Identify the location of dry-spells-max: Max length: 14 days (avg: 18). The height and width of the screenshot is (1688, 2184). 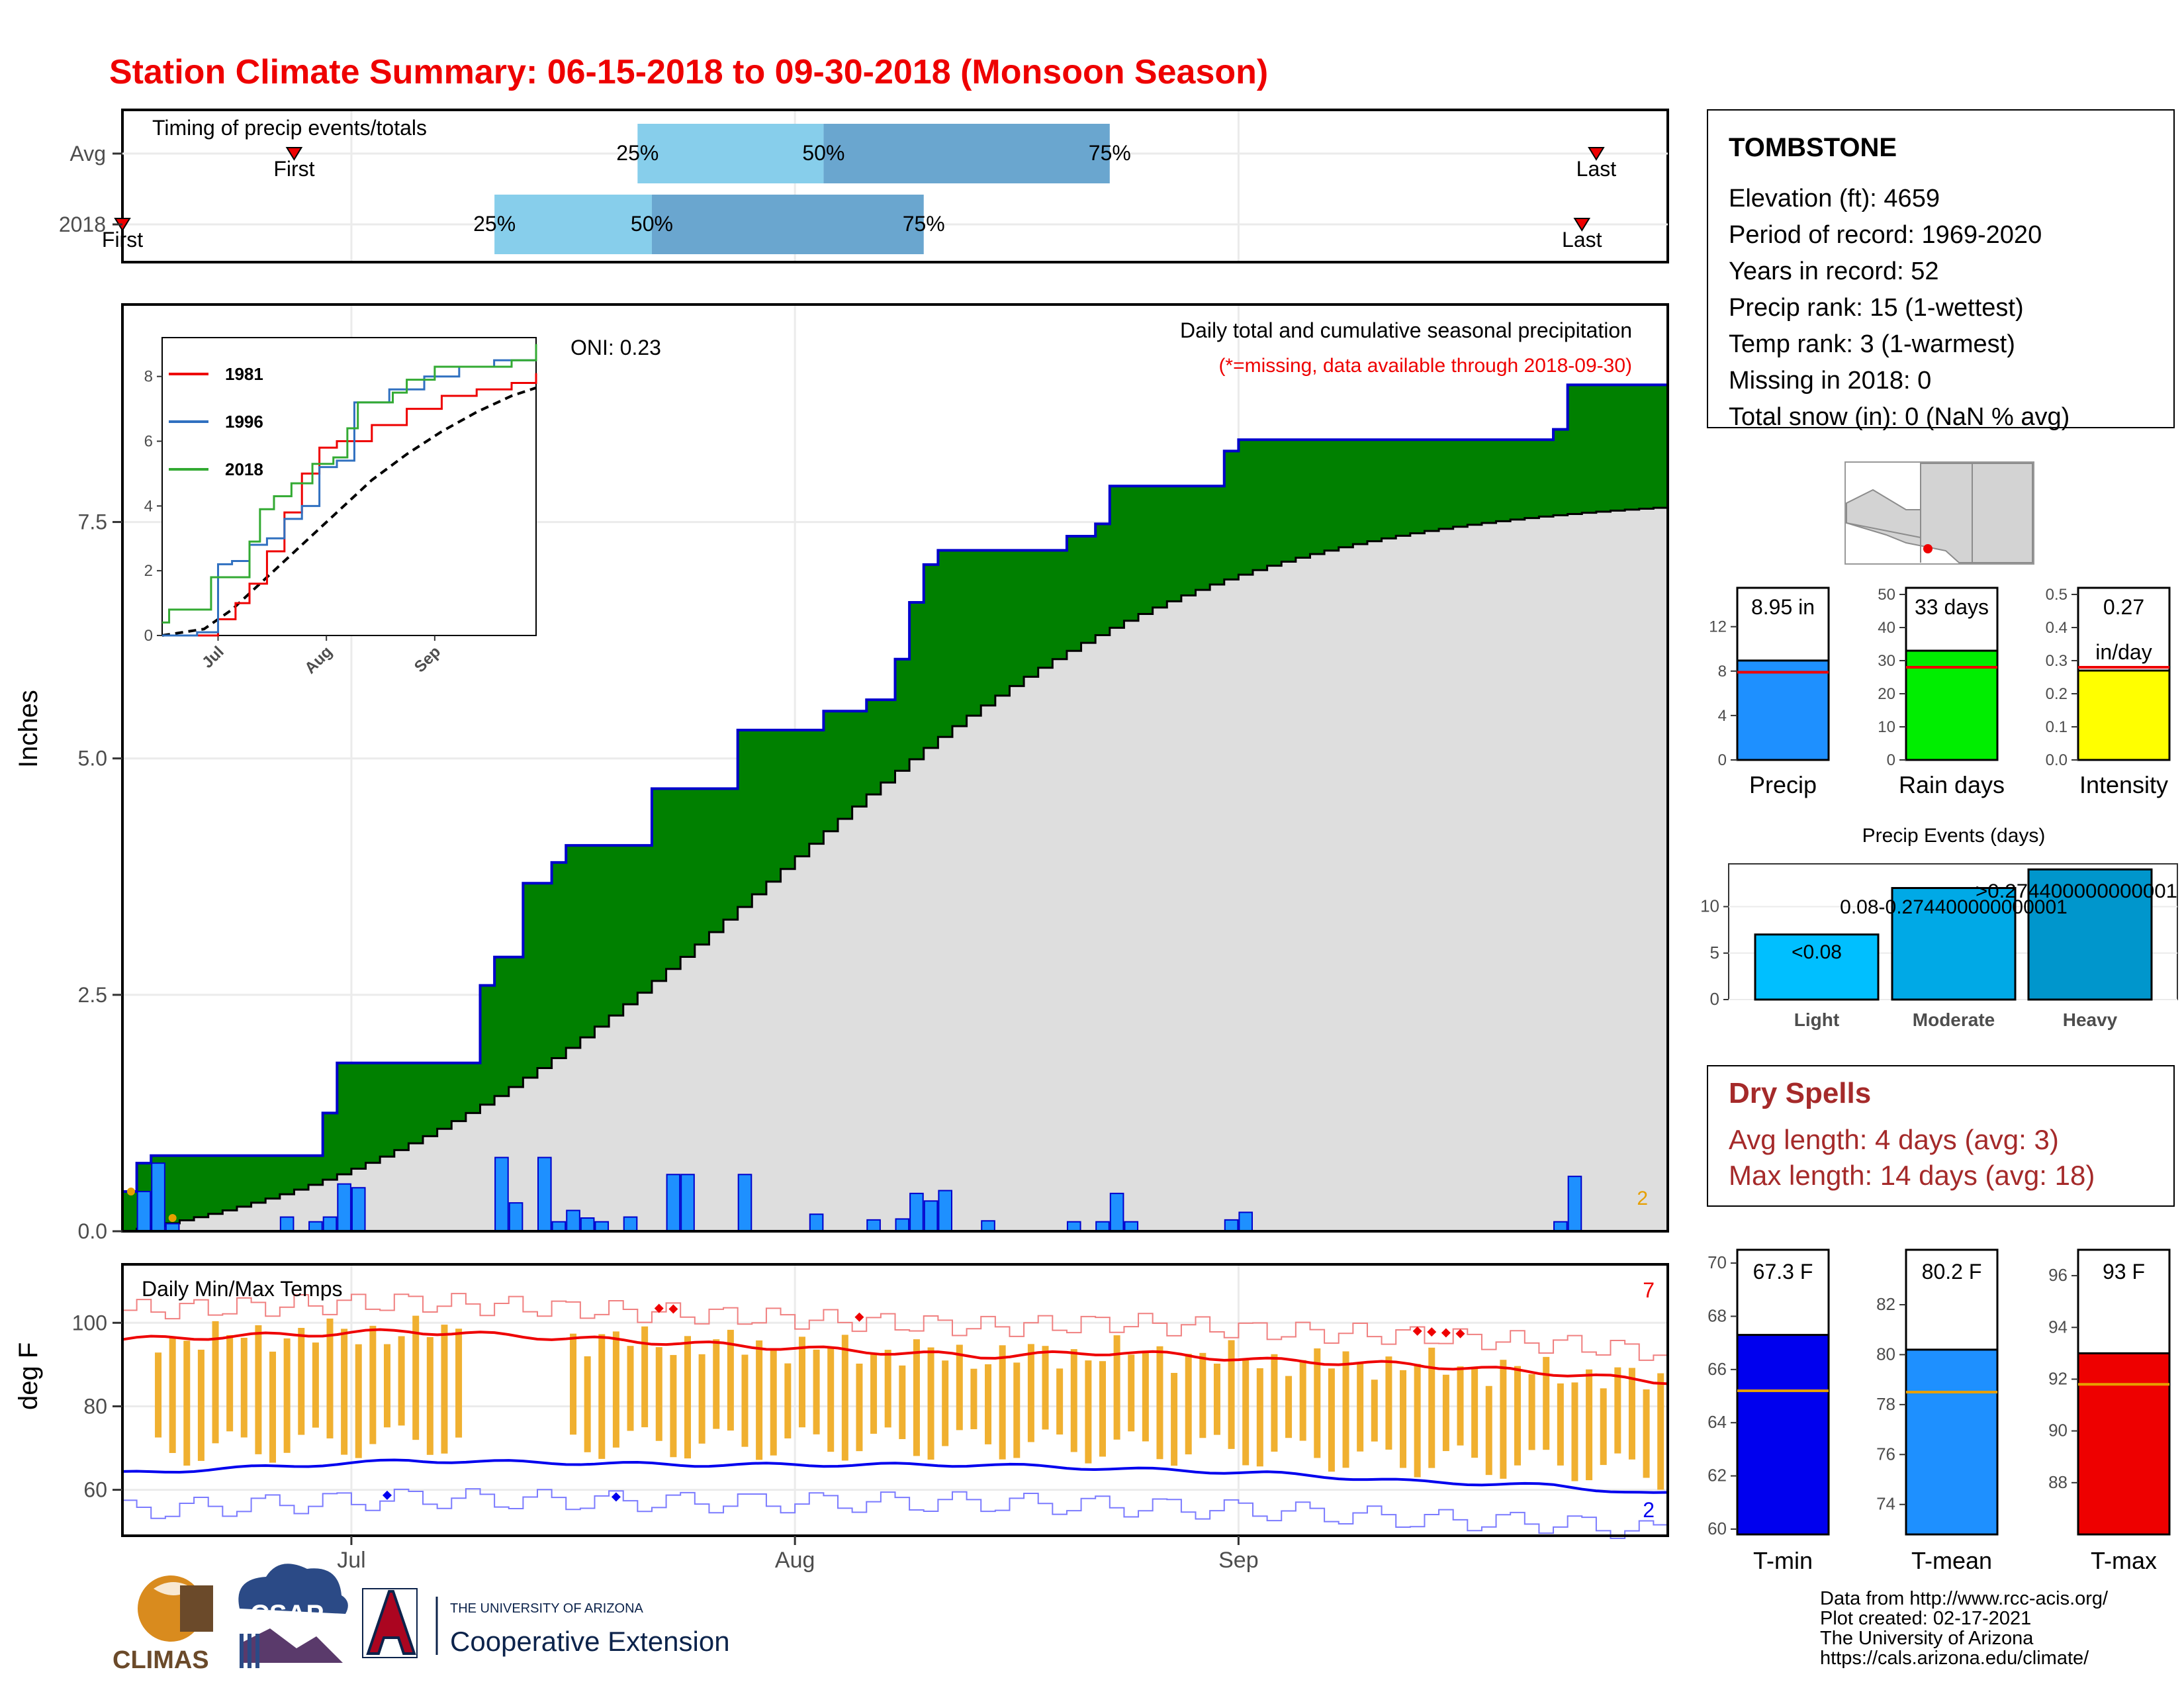
(1912, 1175).